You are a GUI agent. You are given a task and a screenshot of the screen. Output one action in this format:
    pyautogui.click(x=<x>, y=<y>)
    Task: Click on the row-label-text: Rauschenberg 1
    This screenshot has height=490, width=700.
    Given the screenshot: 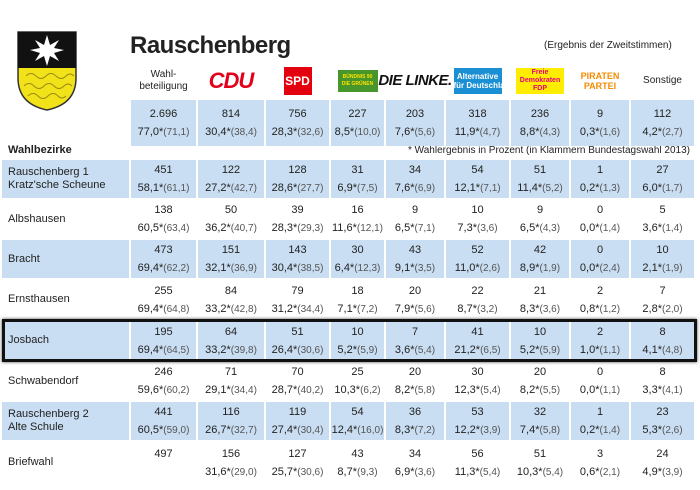 What is the action you would take?
    pyautogui.click(x=48, y=172)
    